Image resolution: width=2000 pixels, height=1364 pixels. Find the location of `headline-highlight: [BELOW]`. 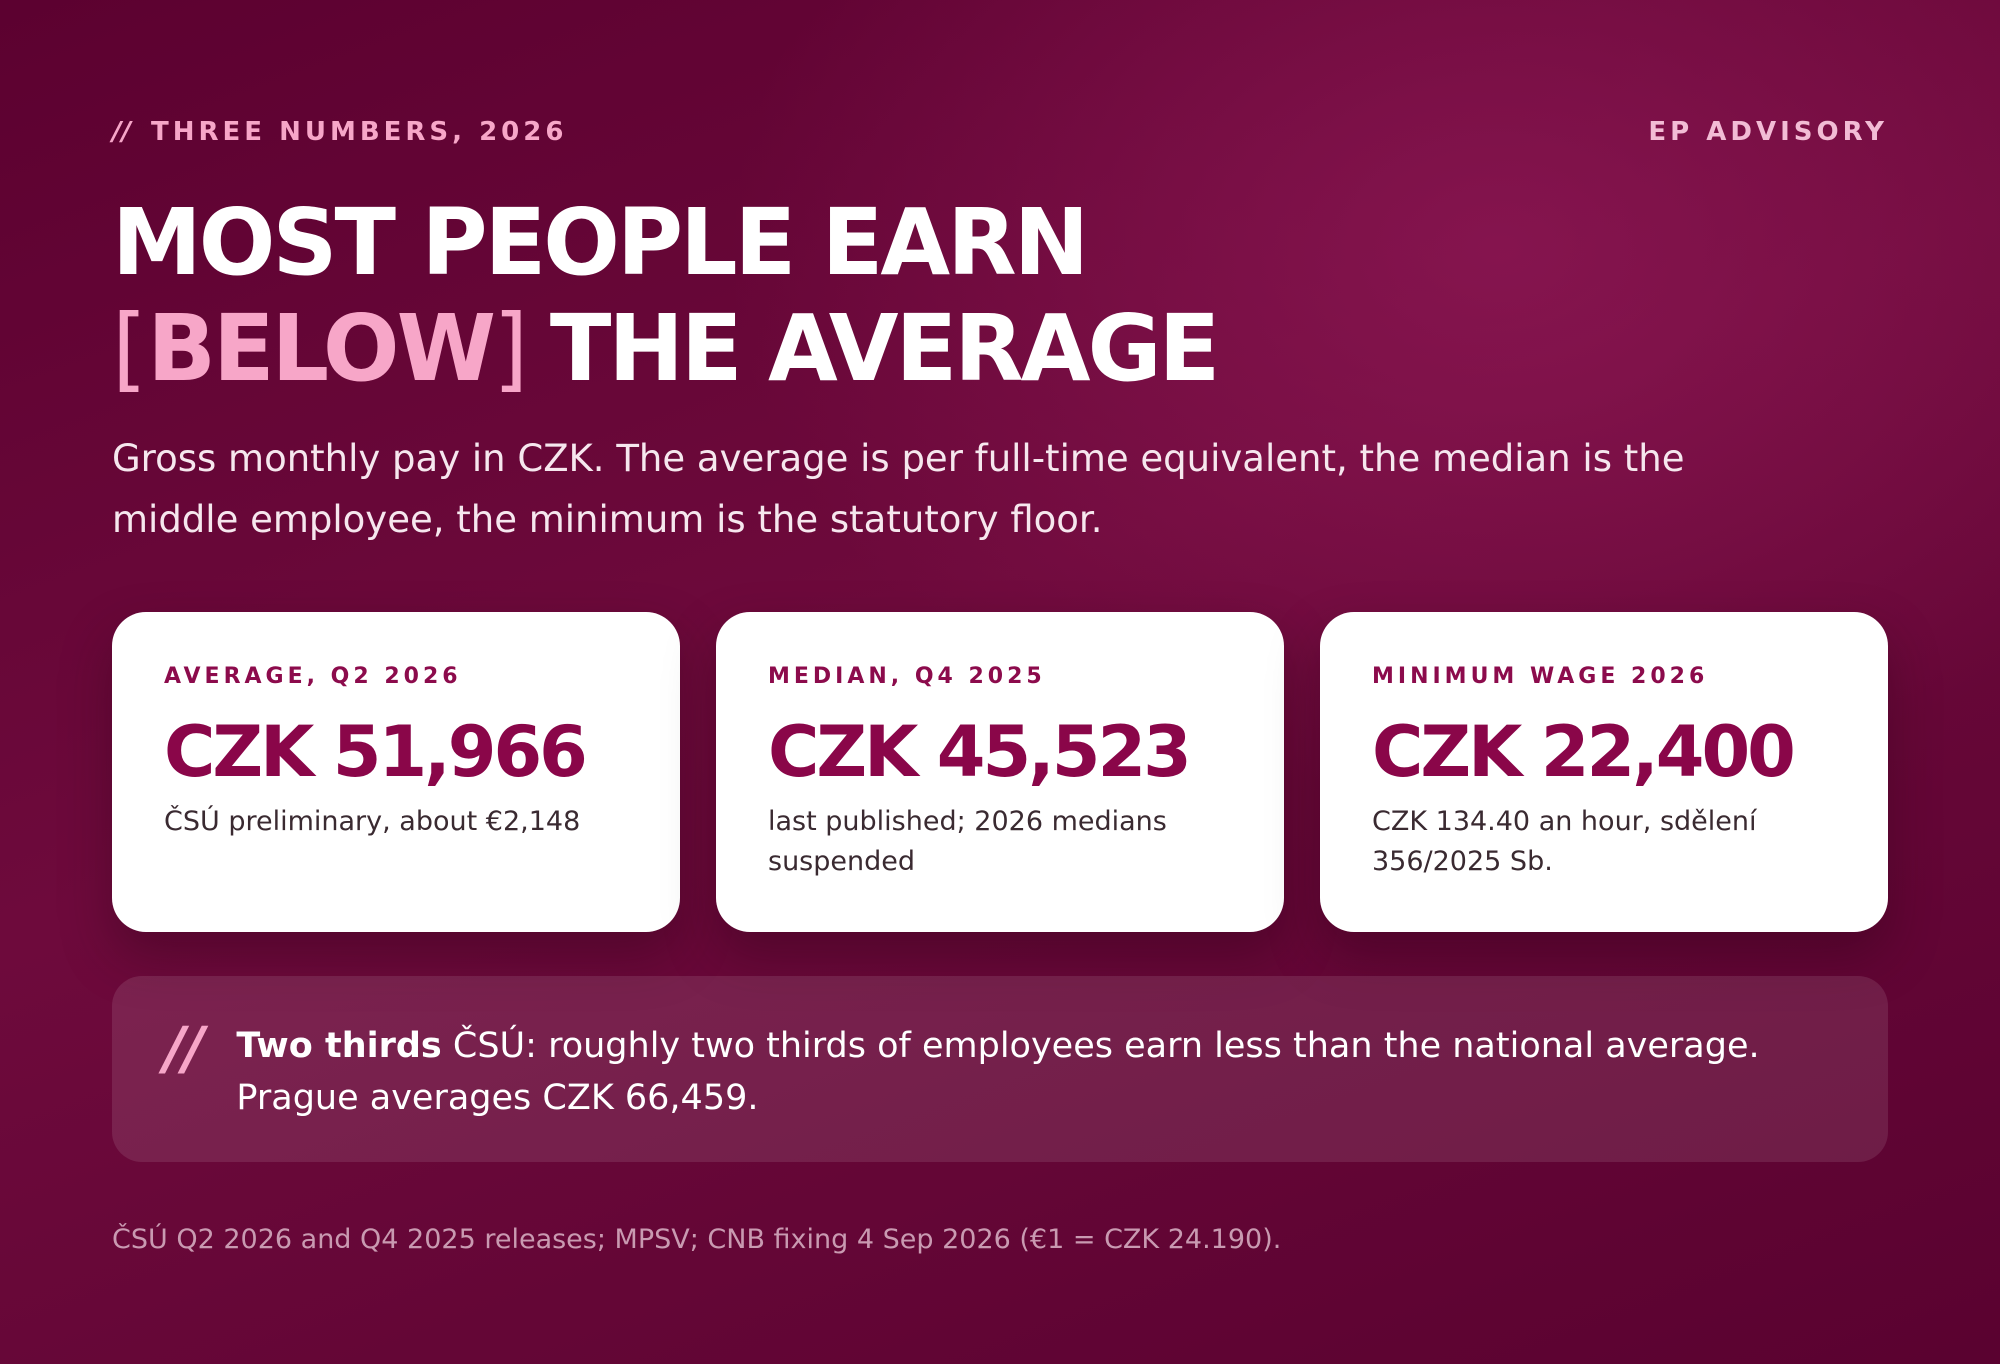

headline-highlight: [BELOW] is located at coordinates (320, 348).